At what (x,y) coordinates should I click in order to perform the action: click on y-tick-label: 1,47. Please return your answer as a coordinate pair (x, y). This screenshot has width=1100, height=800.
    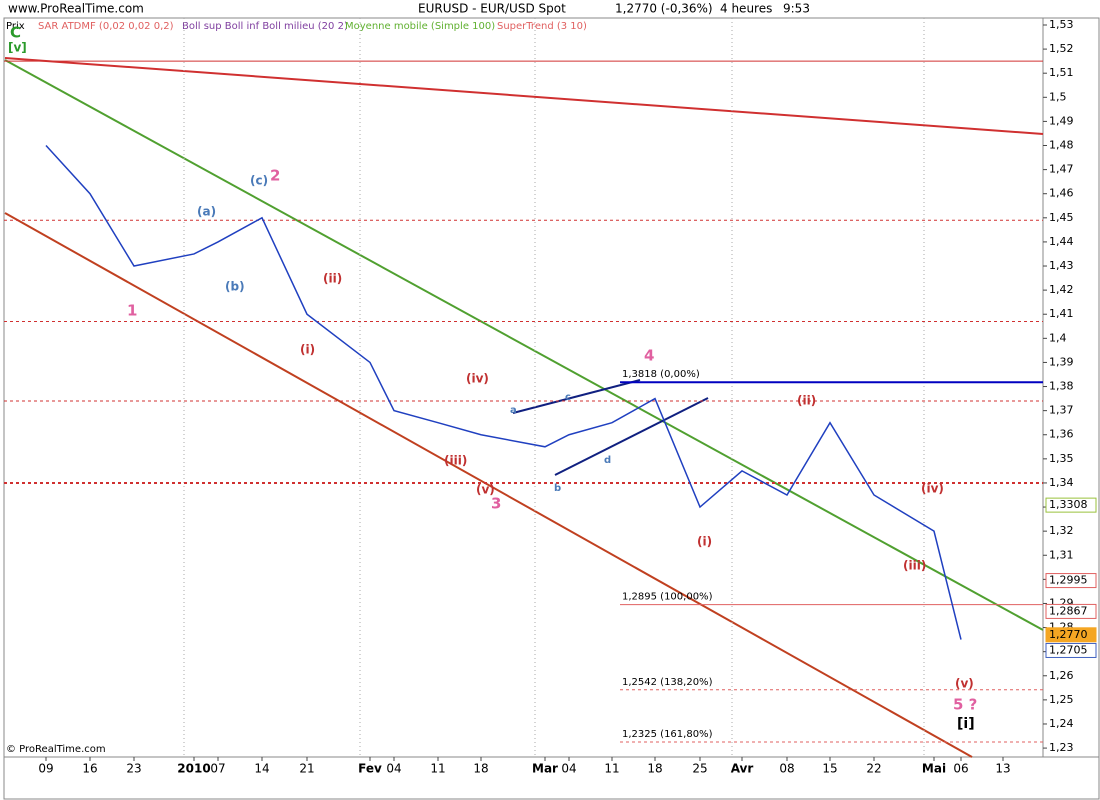
    Looking at the image, I should click on (1061, 169).